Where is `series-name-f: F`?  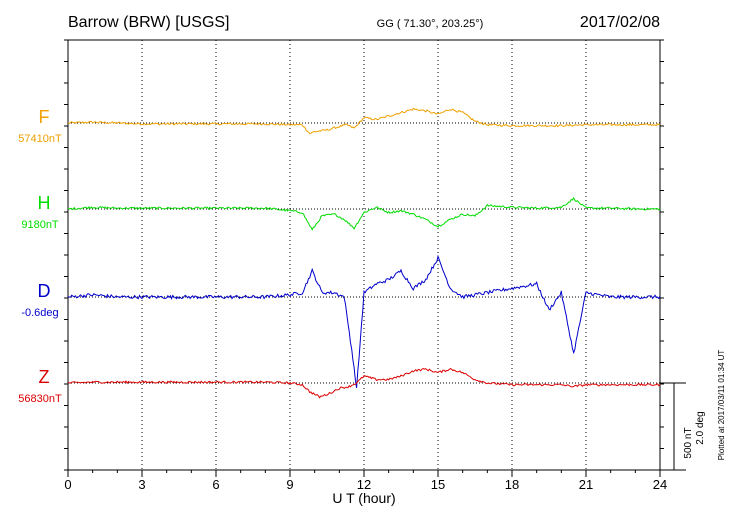
series-name-f: F is located at coordinates (44, 117).